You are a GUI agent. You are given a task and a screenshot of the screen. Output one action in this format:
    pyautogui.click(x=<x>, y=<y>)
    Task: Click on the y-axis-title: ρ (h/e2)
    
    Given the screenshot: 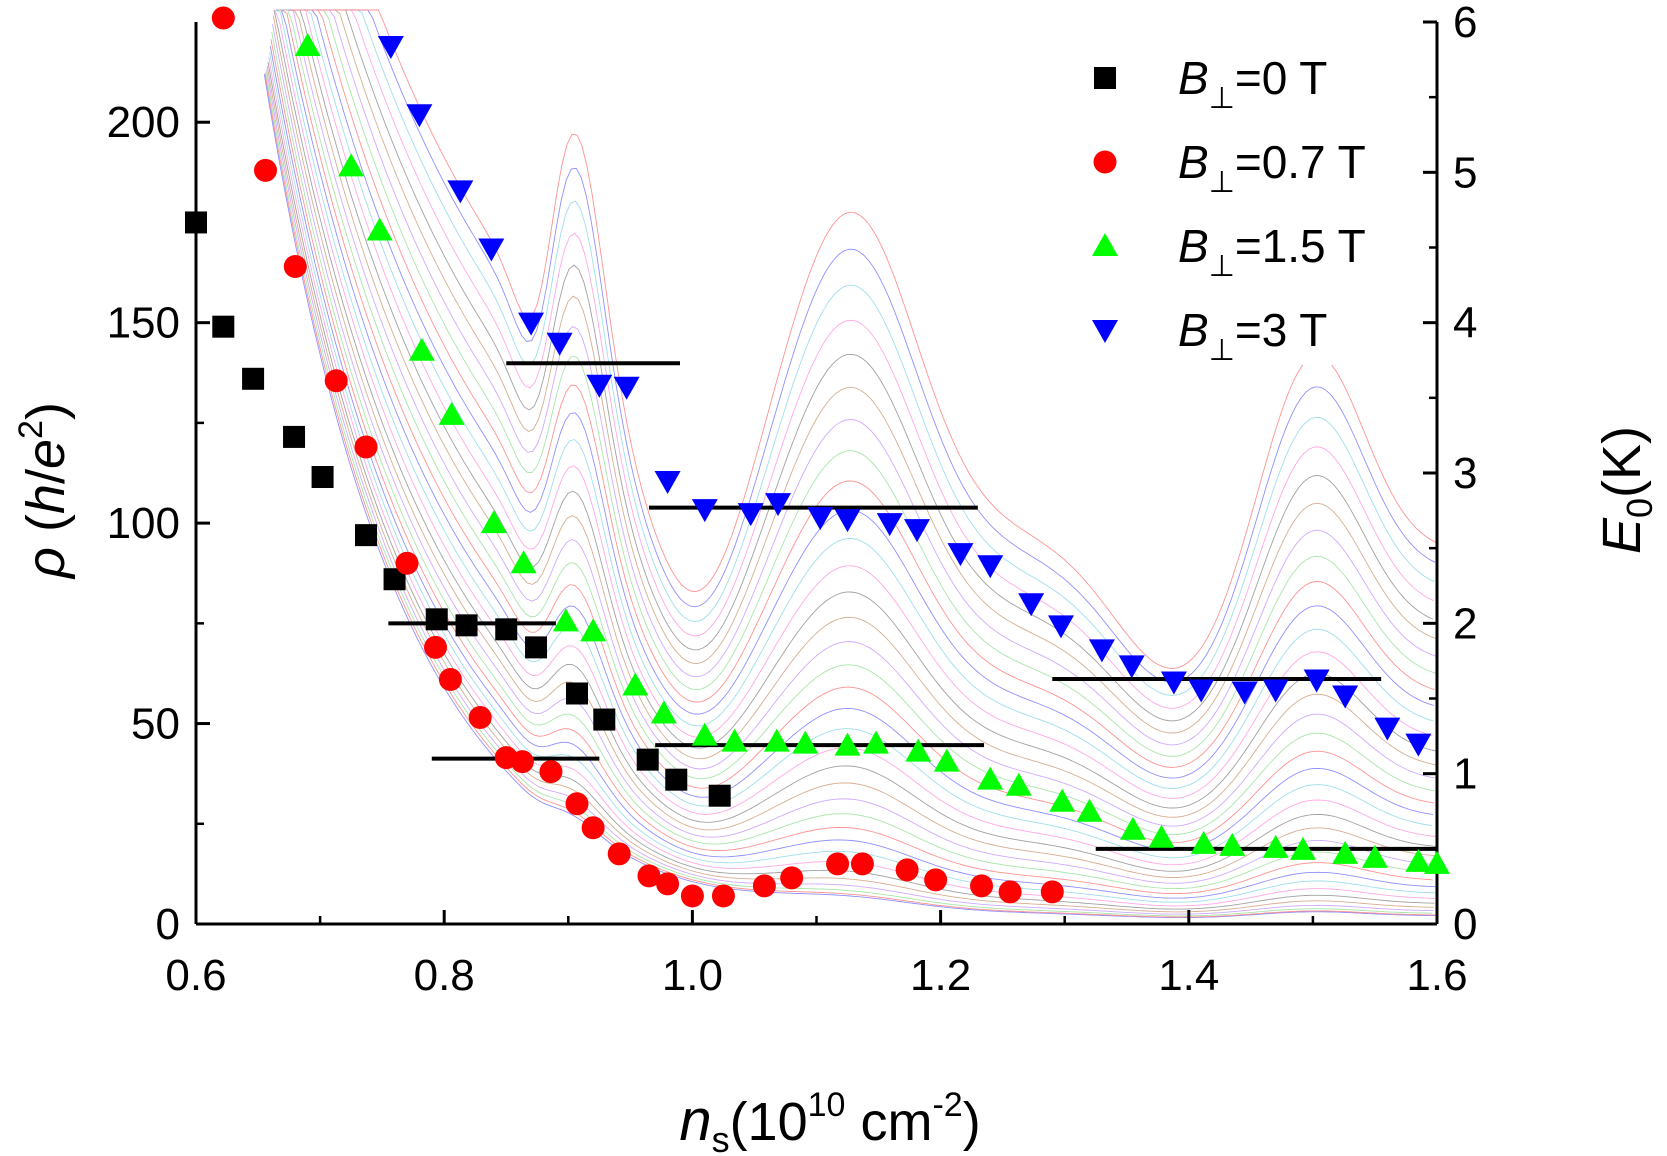 What is the action you would take?
    pyautogui.click(x=44, y=491)
    